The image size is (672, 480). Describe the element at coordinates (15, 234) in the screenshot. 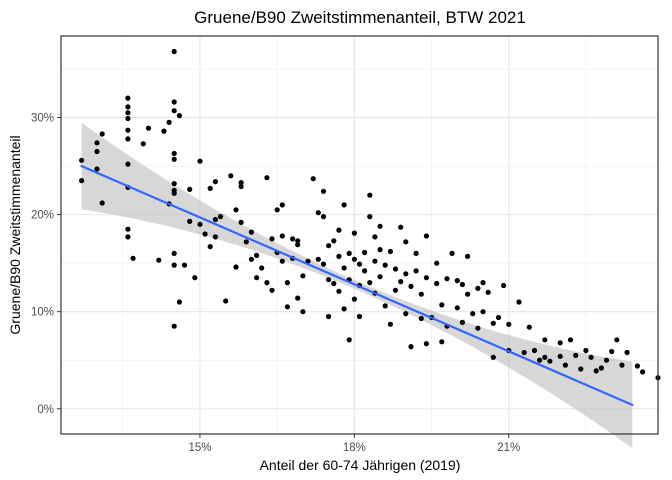

I see `y-axis-title: Gruene/B90 Zweitstimmenanteil` at that location.